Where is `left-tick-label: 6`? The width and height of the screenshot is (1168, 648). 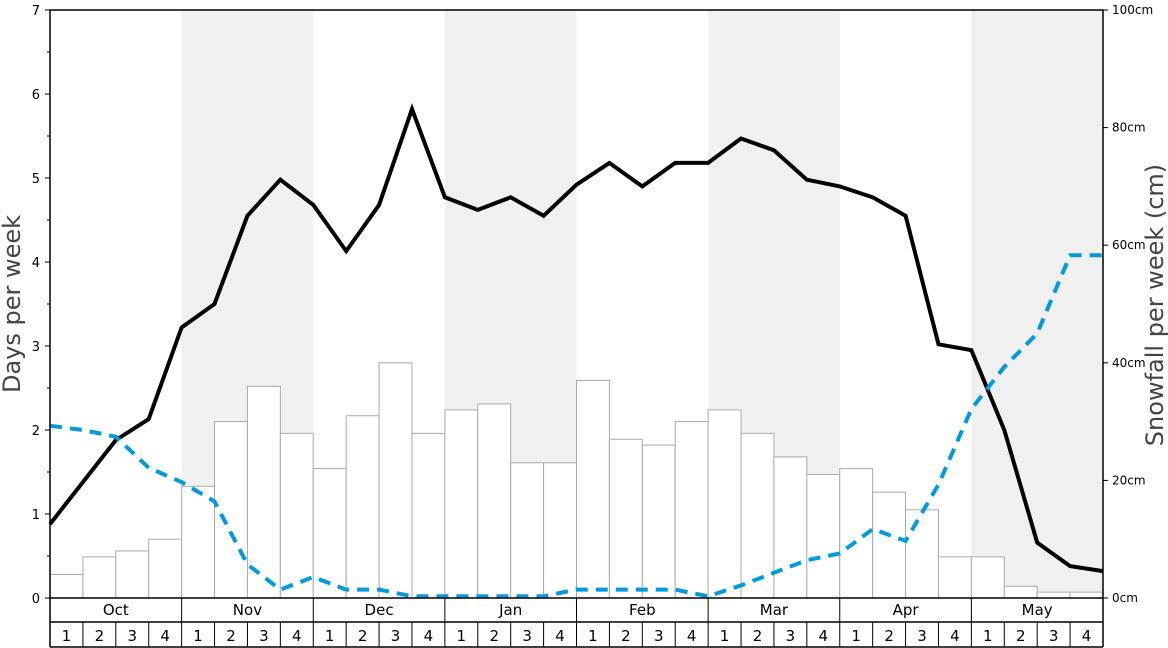 left-tick-label: 6 is located at coordinates (36, 95).